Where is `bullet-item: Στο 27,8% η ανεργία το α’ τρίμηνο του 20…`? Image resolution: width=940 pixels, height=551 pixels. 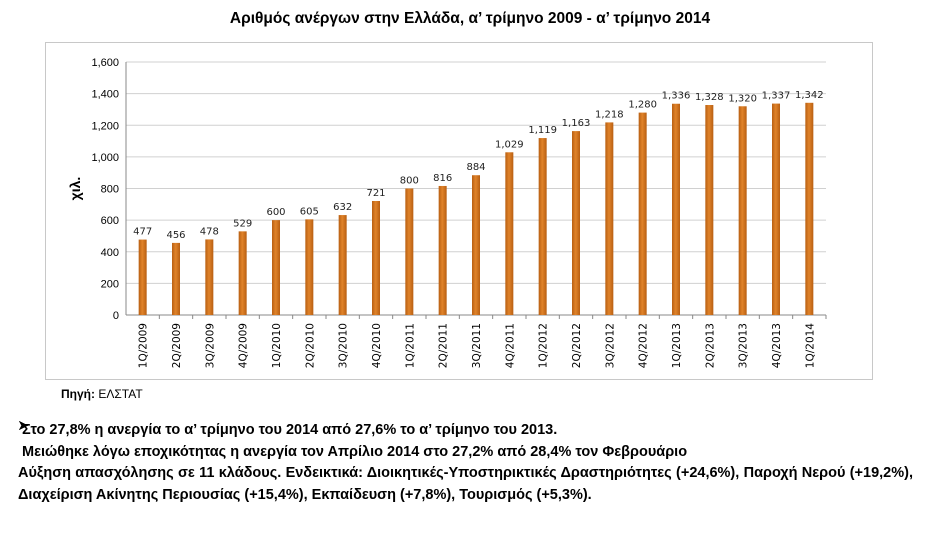 bullet-item: Στο 27,8% η ανεργία το α’ τρίμηνο του 20… is located at coordinates (465, 431).